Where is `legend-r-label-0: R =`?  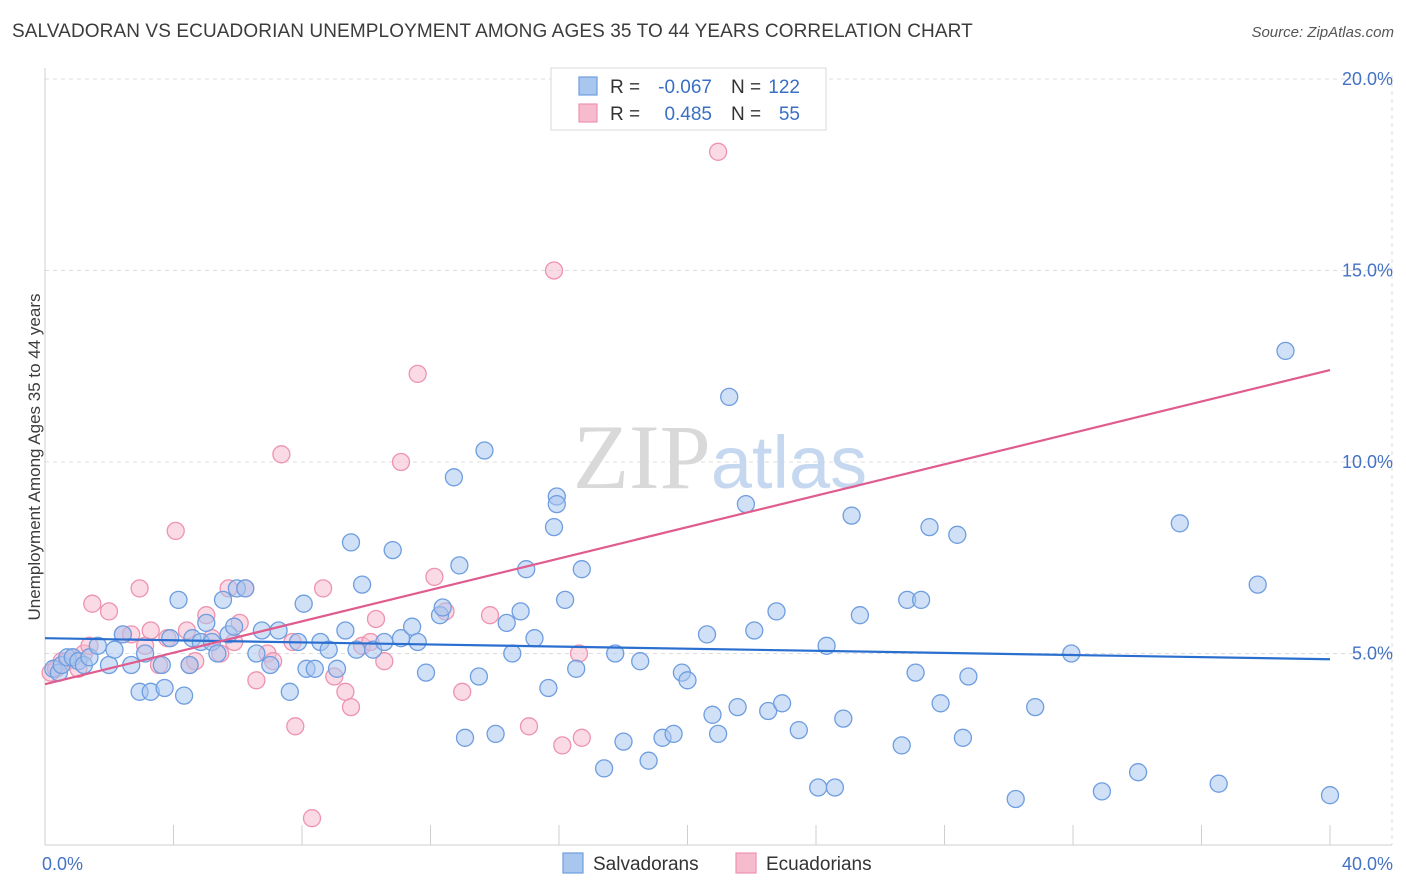
legend-r-label-0: R = is located at coordinates (625, 87).